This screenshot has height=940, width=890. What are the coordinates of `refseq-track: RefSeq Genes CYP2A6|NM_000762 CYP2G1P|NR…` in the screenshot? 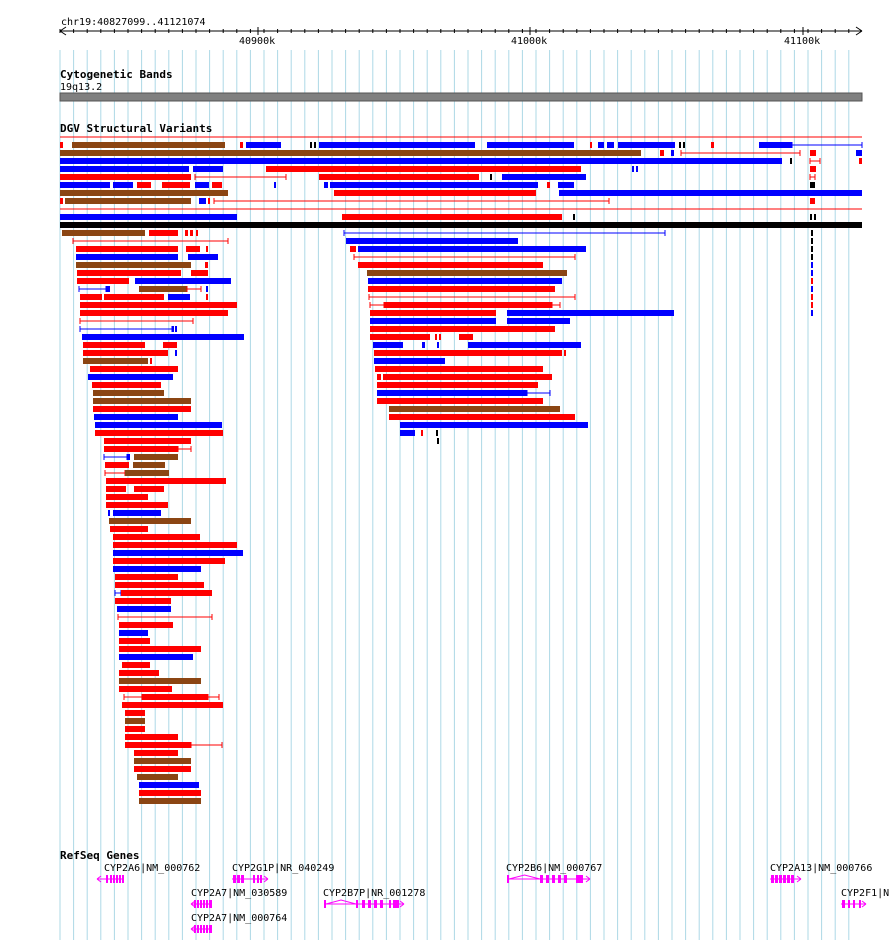 It's located at (474, 891).